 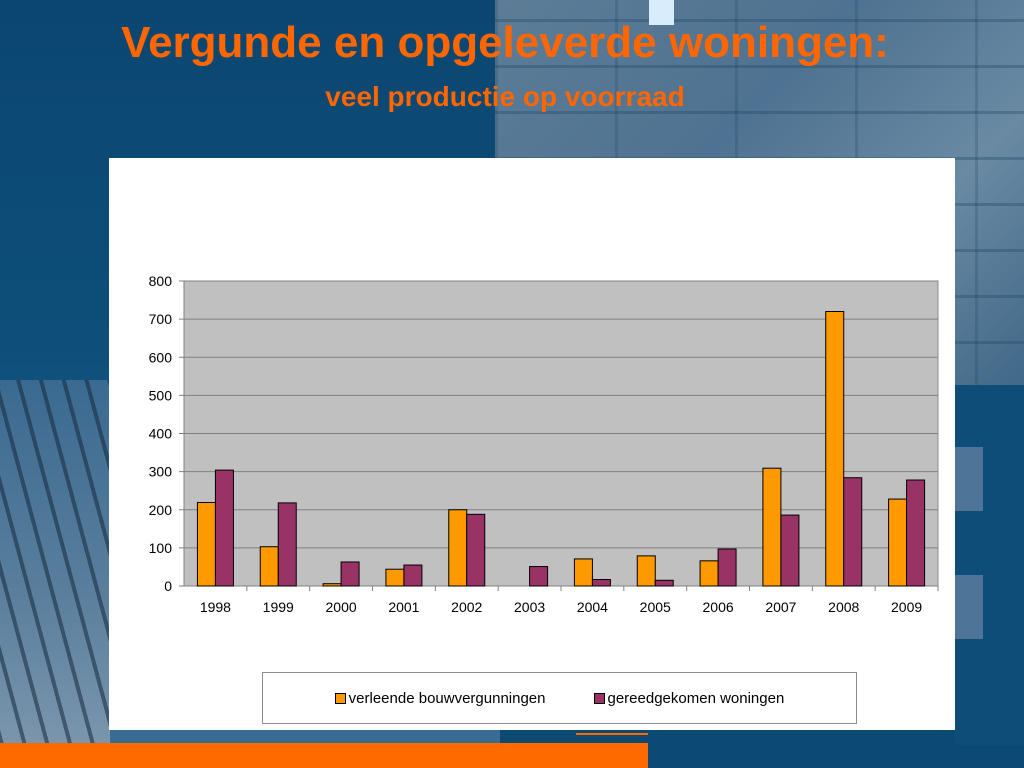 I want to click on background-scaffold-image, so click(x=55, y=562).